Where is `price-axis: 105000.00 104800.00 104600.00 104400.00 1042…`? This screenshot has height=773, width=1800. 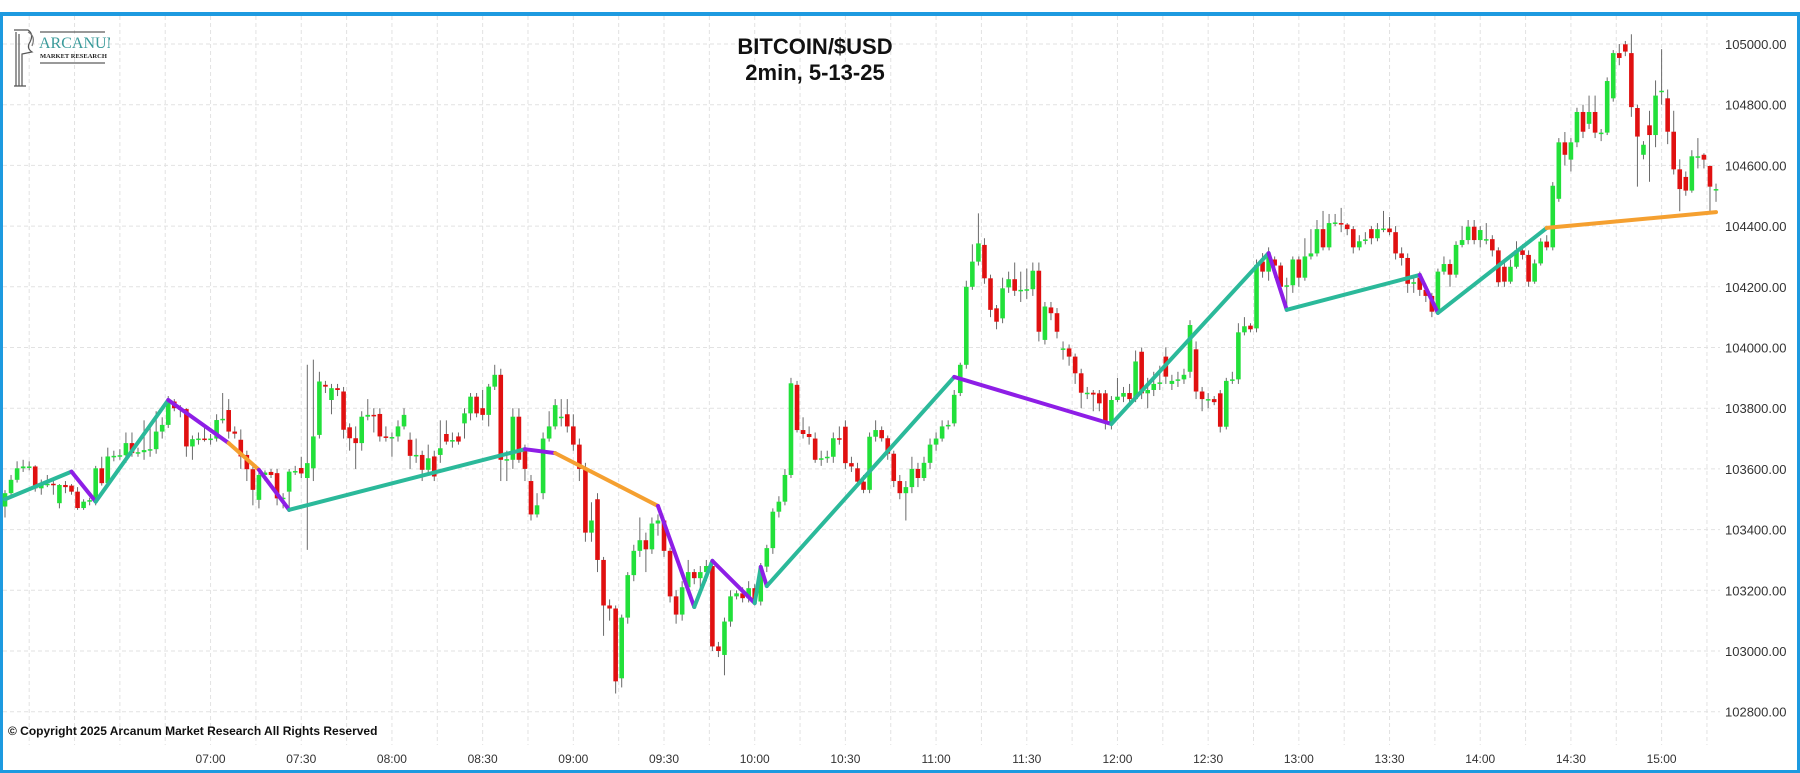
price-axis: 105000.00 104800.00 104600.00 104400.00 1042… is located at coordinates (1755, 378).